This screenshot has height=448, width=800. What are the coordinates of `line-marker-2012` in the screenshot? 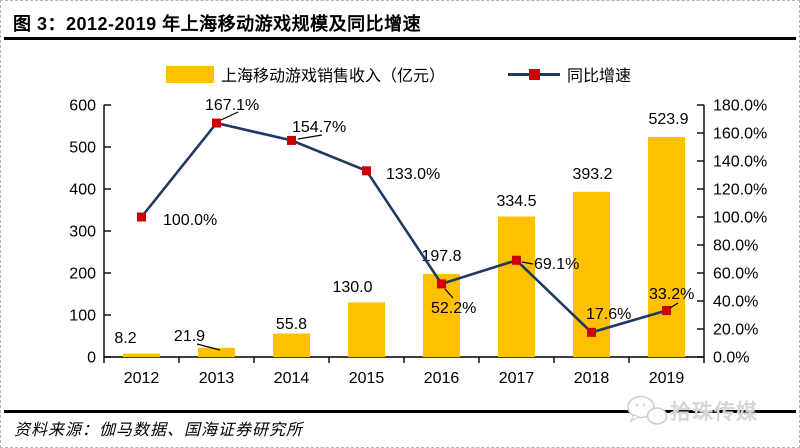 It's located at (141, 217).